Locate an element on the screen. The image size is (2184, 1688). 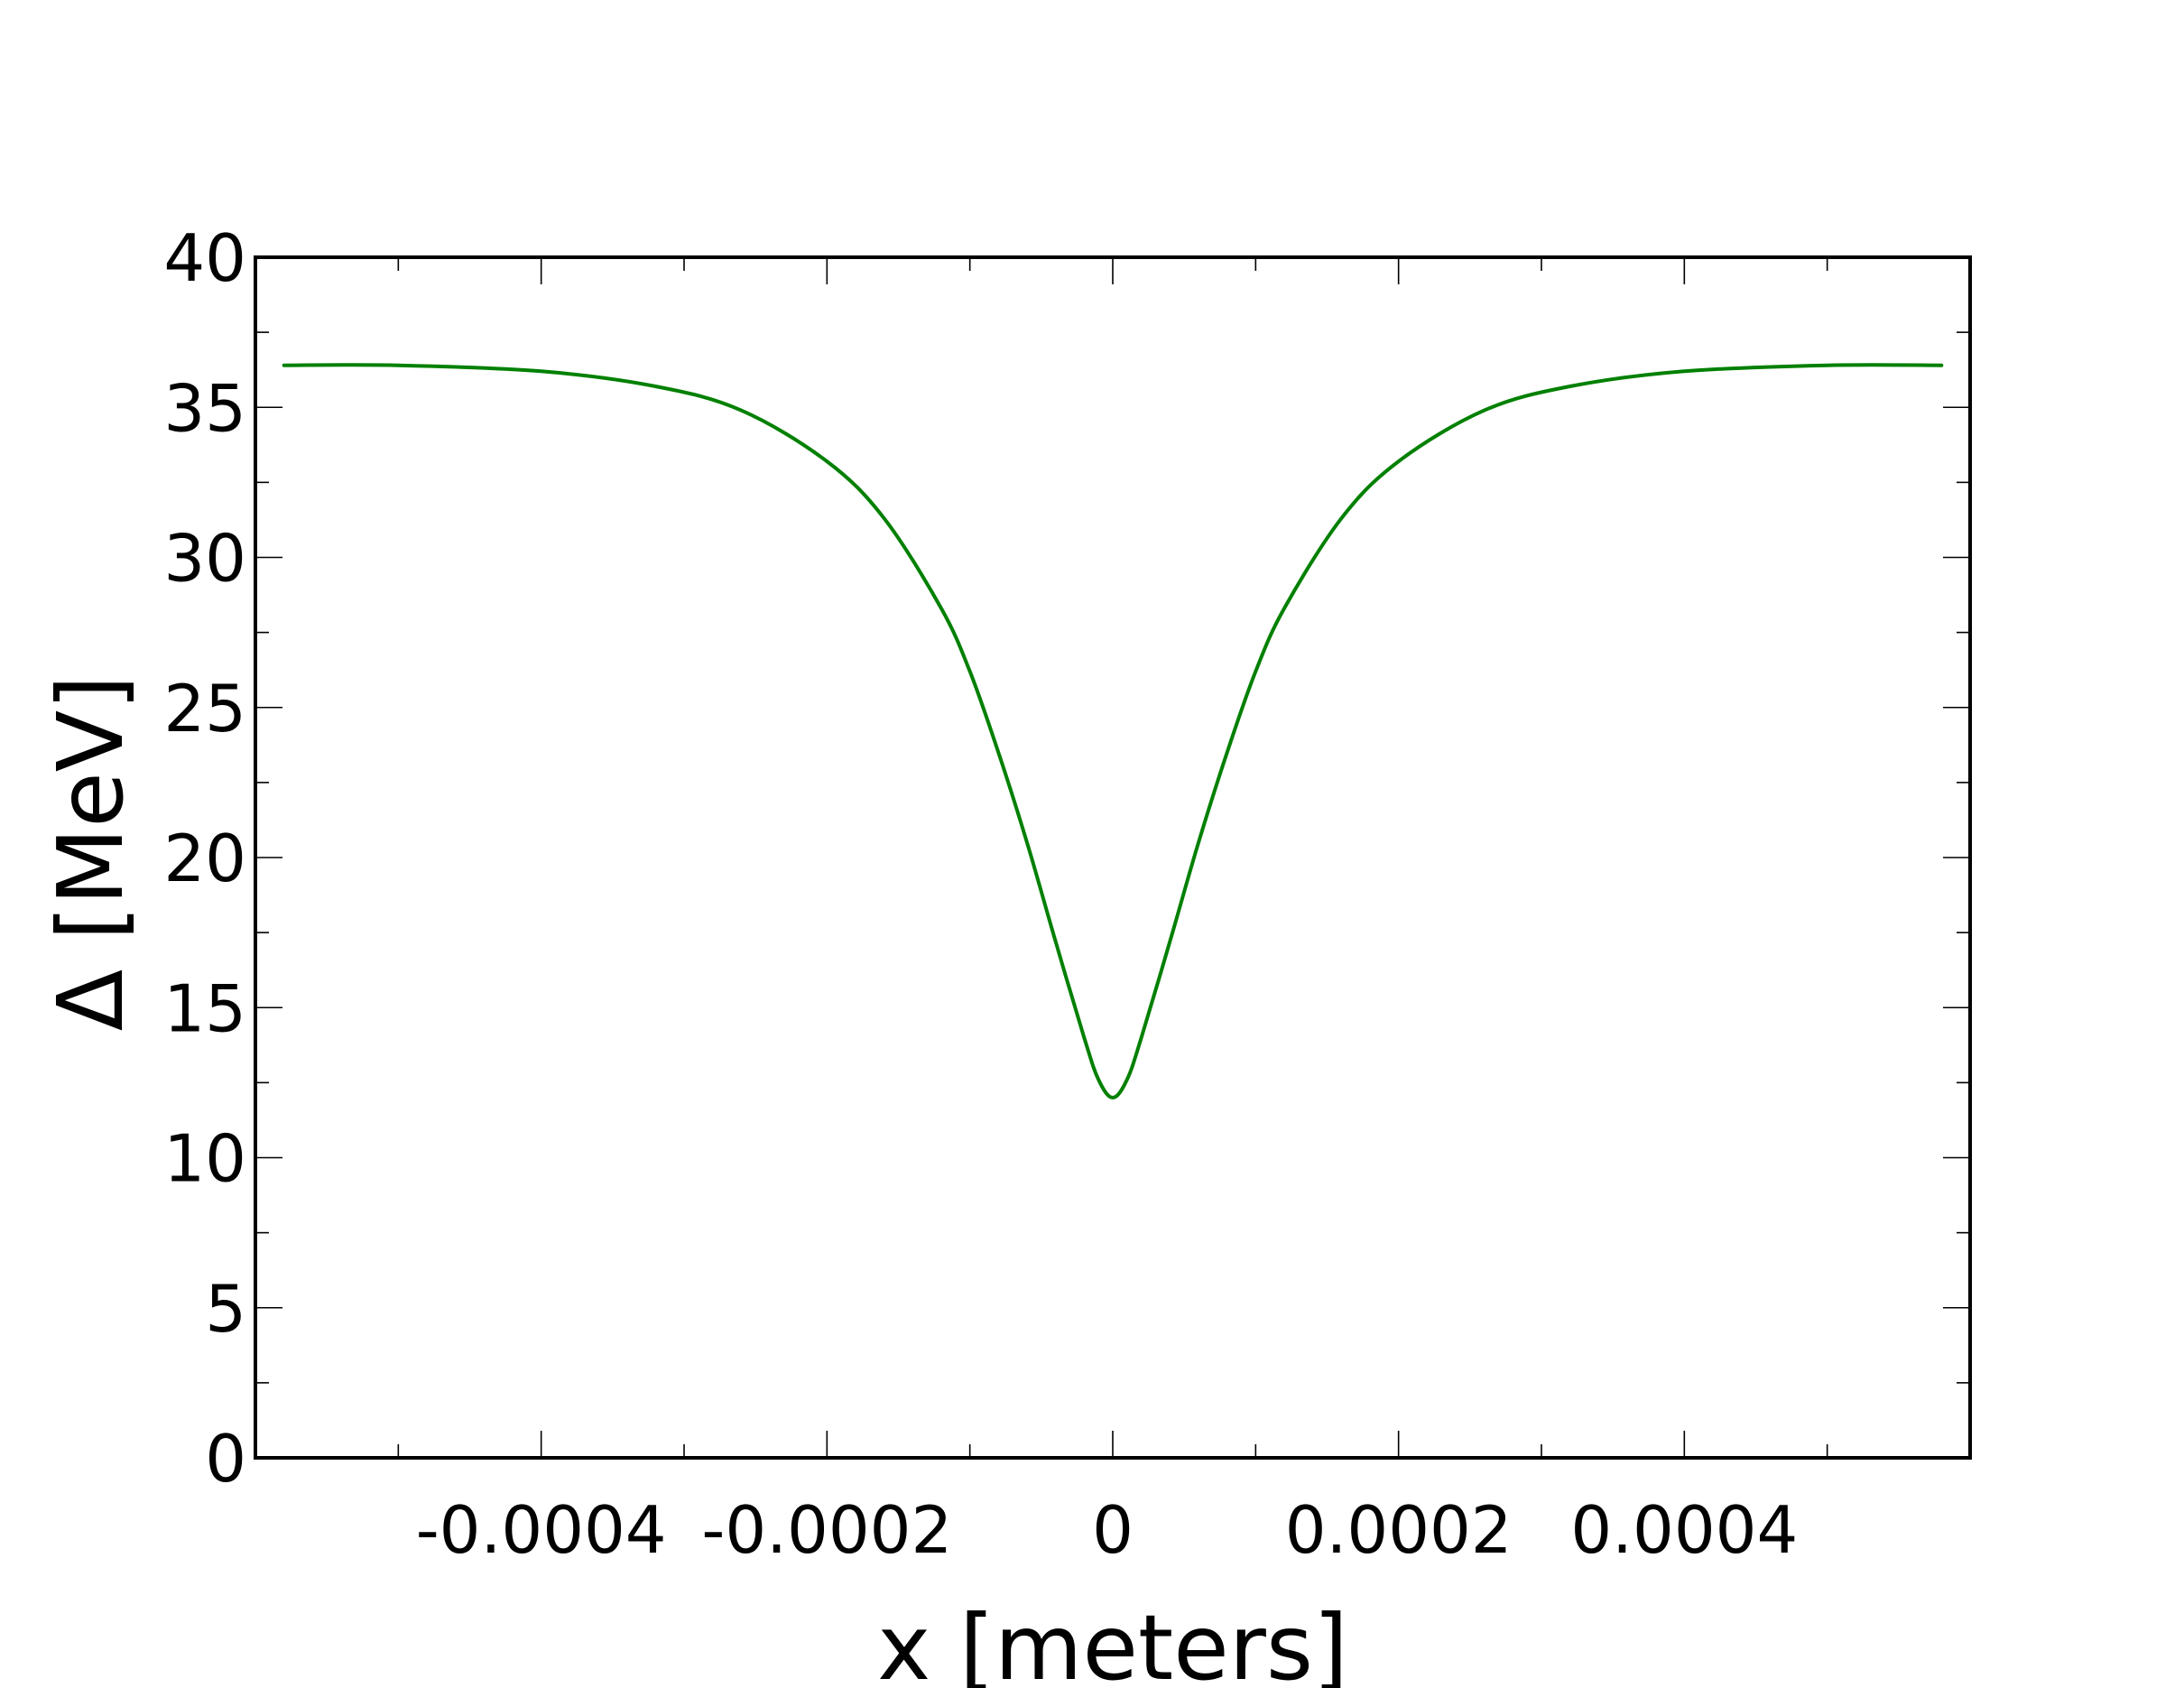
y-tick-label: 15 is located at coordinates (204, 1008).